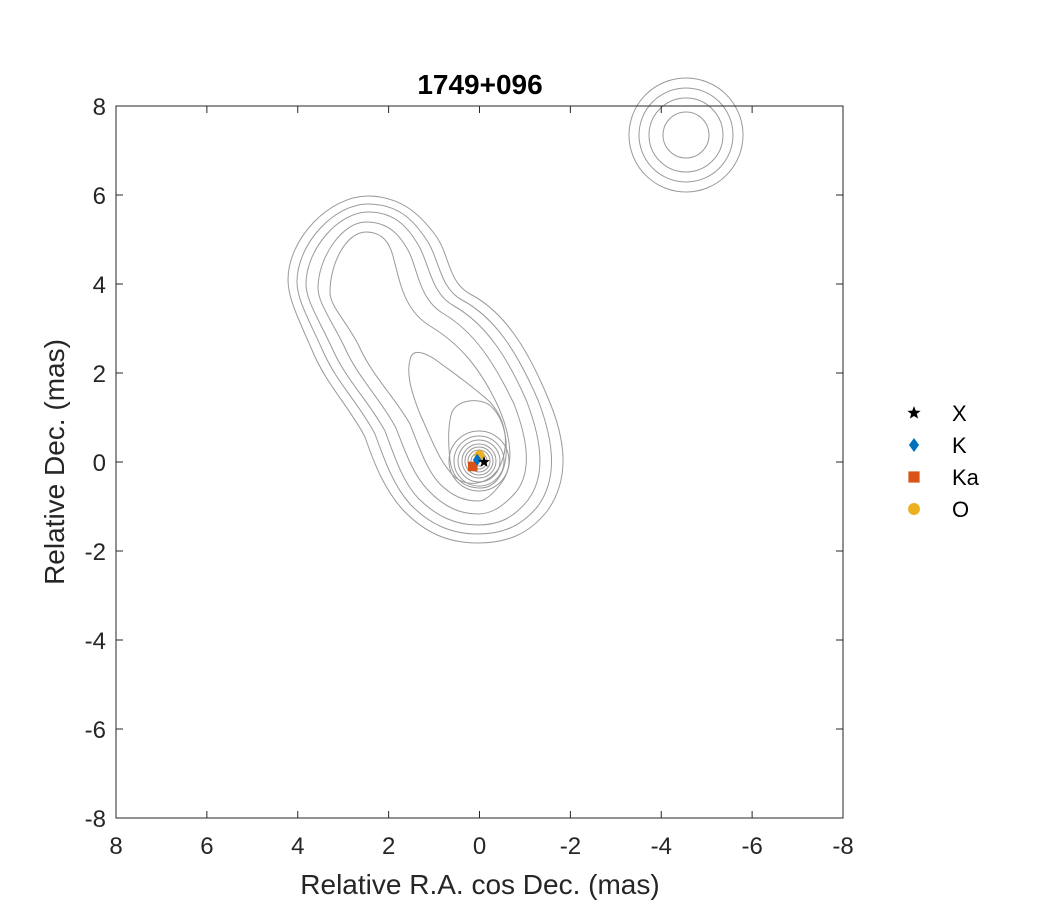  Describe the element at coordinates (842, 846) in the screenshot. I see `x-tick-label: -8` at that location.